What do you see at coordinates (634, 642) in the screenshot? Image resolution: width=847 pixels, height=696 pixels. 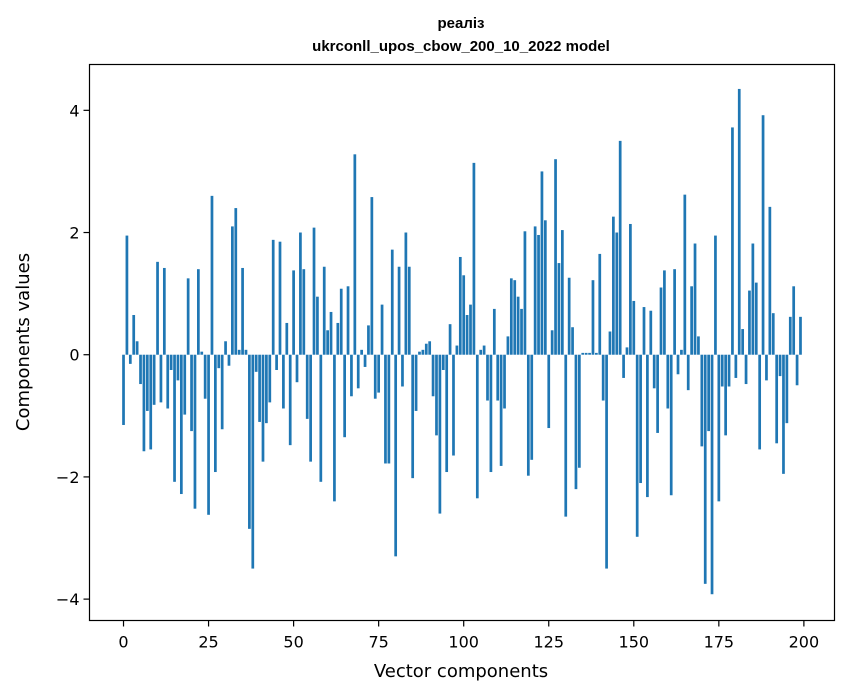 I see `x-tick-label-6: 150` at bounding box center [634, 642].